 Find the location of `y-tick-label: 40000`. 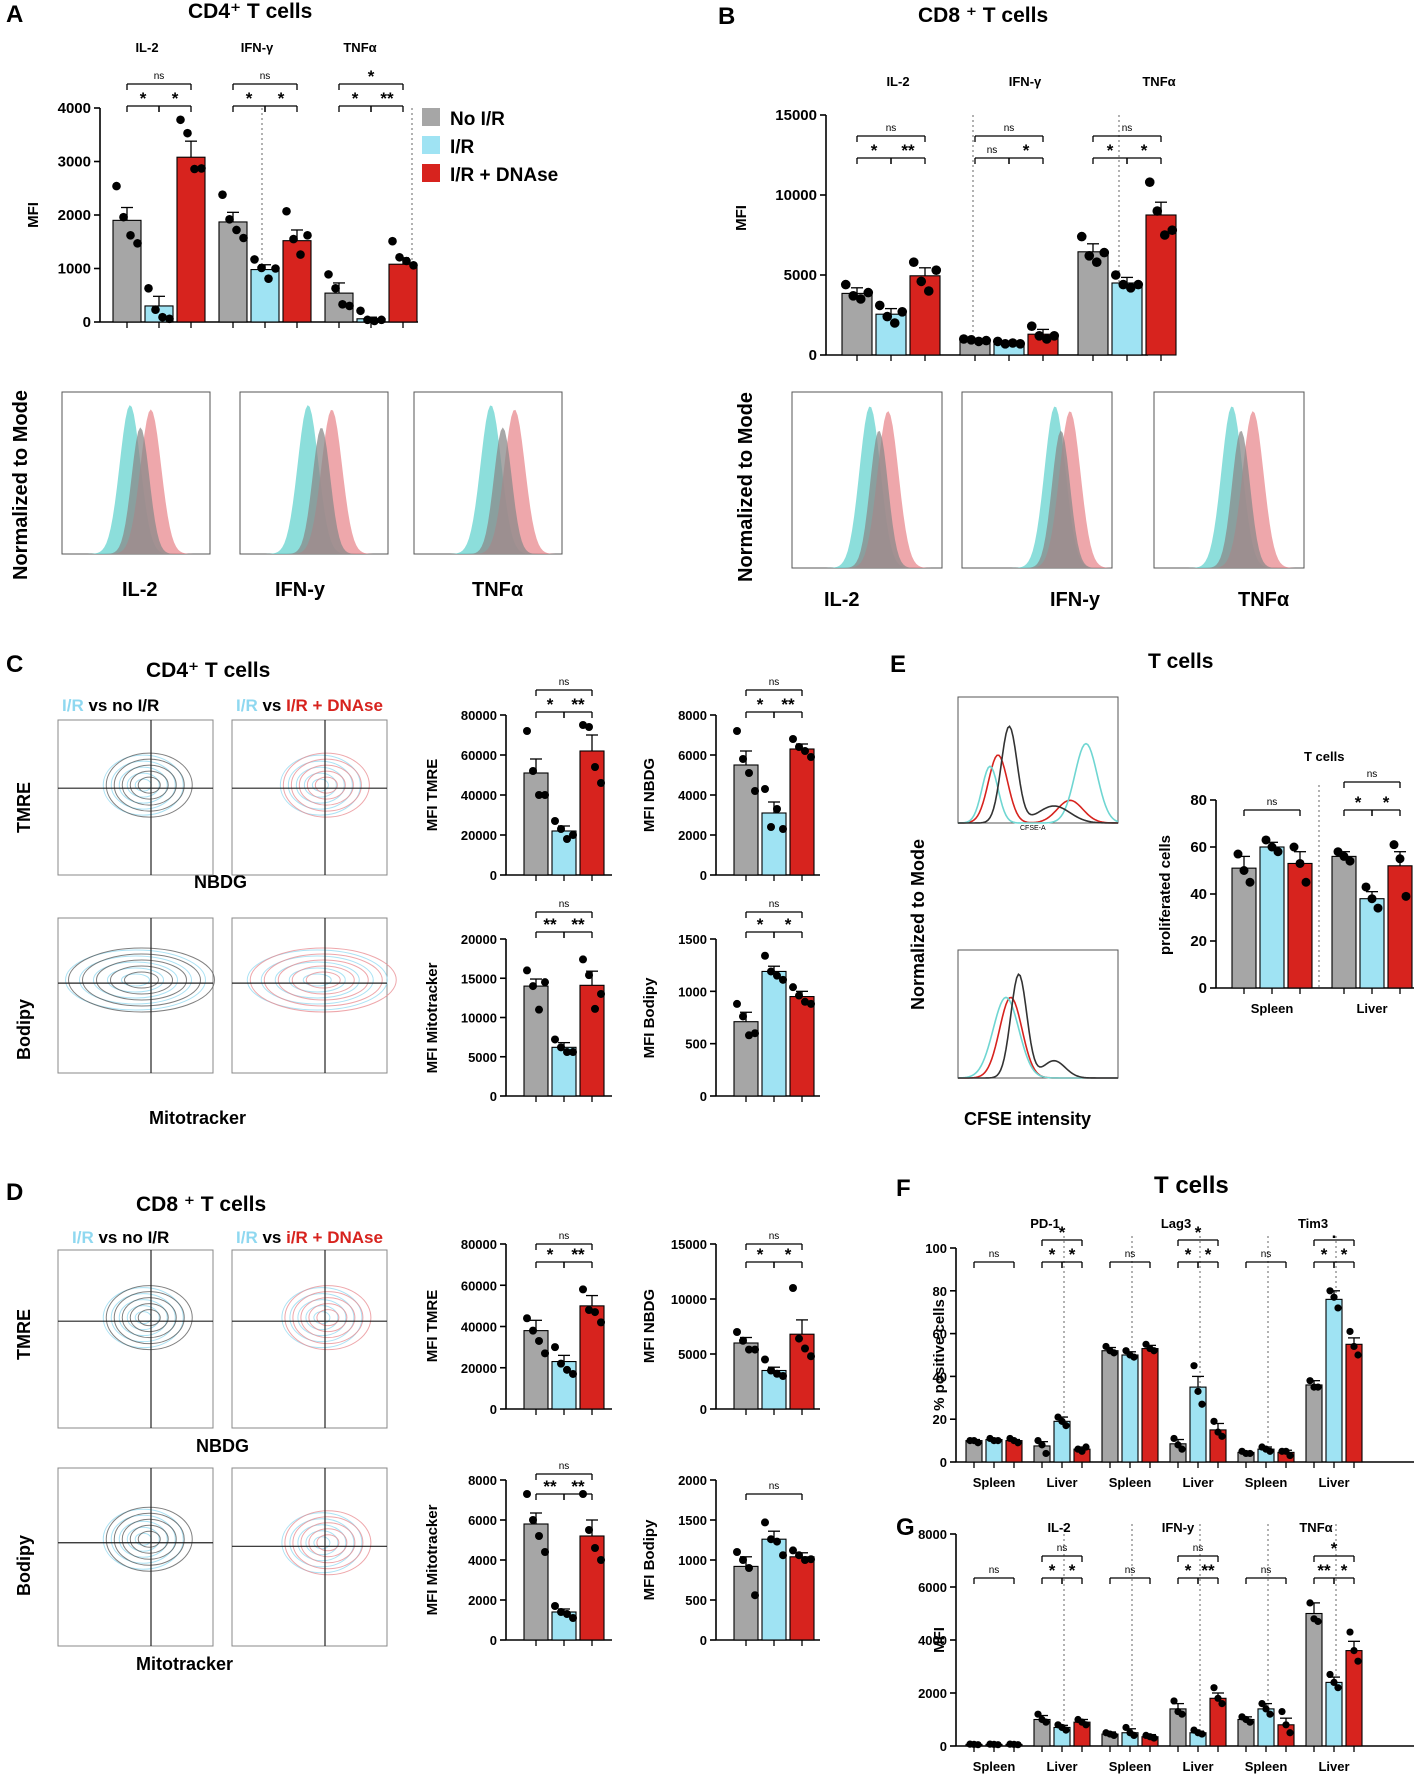

y-tick-label: 40000 is located at coordinates (479, 795).